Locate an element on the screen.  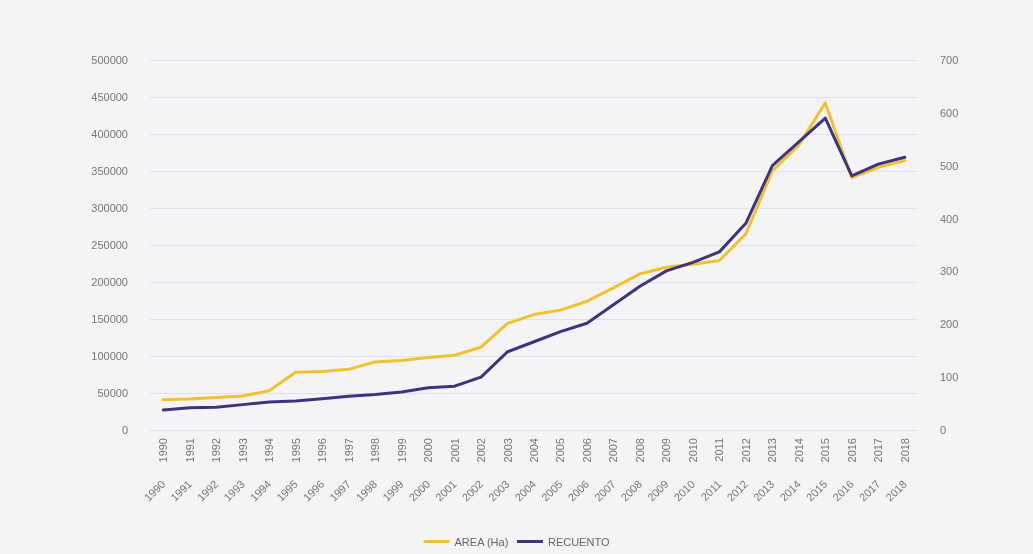
x-tick-label: 2002 is located at coordinates (481, 450).